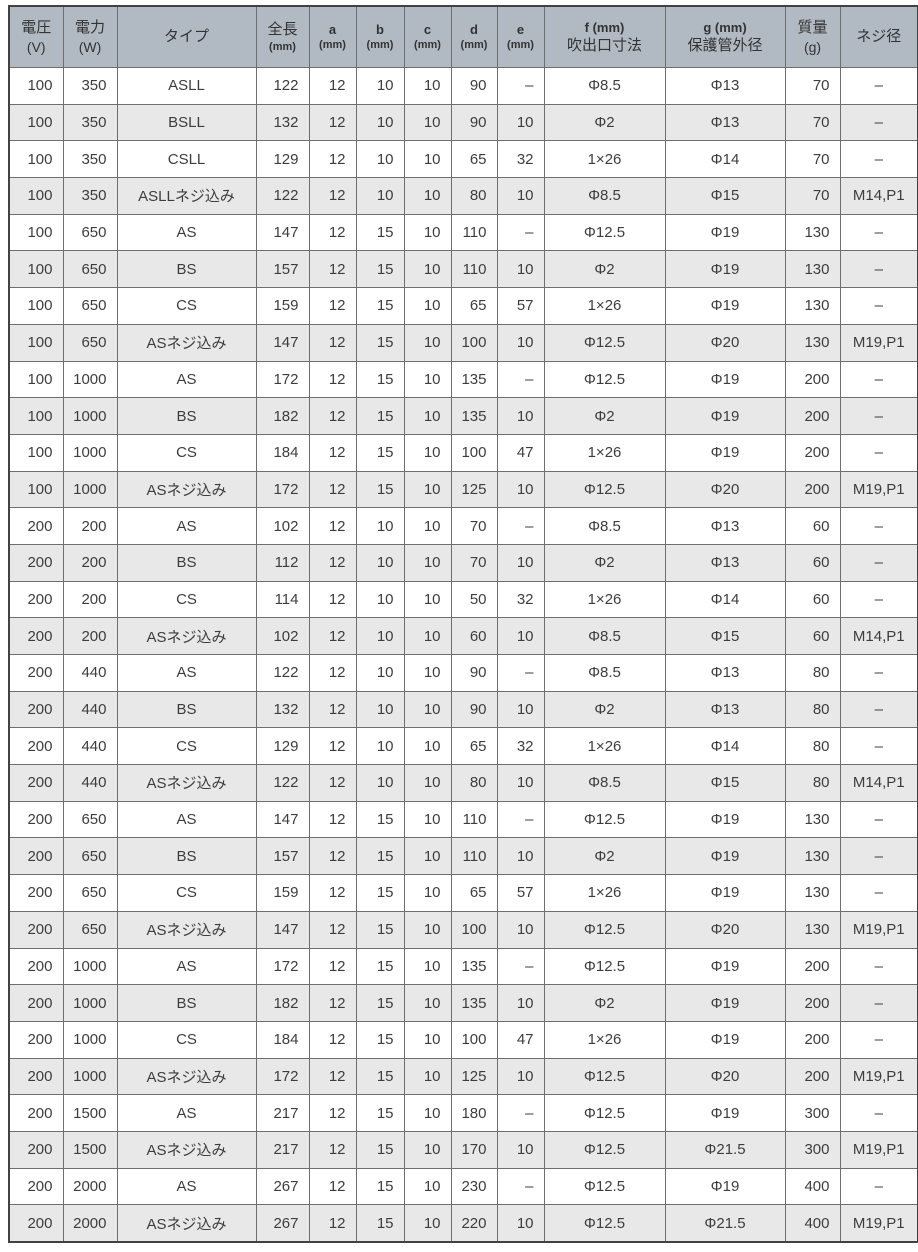 Image resolution: width=918 pixels, height=1252 pixels. Describe the element at coordinates (520, 893) in the screenshot. I see `cell: 57` at that location.